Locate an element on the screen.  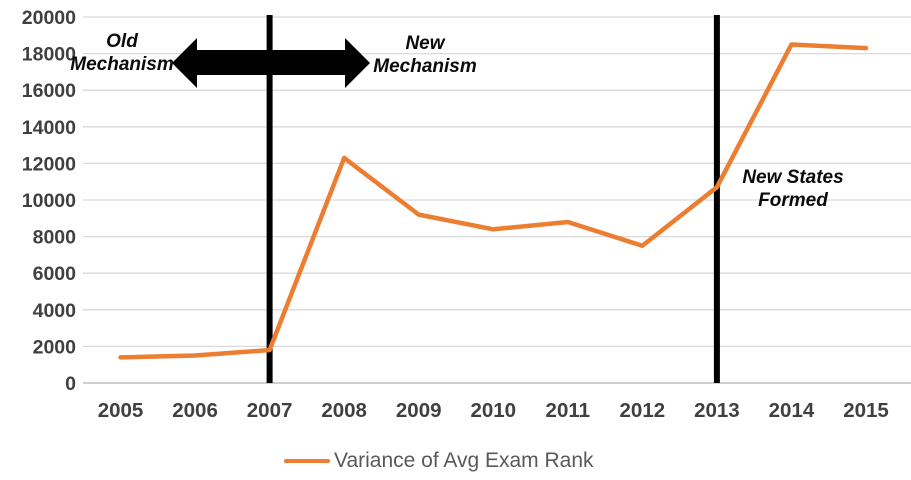
y-axis-tick-label: 2000 is located at coordinates (55, 347).